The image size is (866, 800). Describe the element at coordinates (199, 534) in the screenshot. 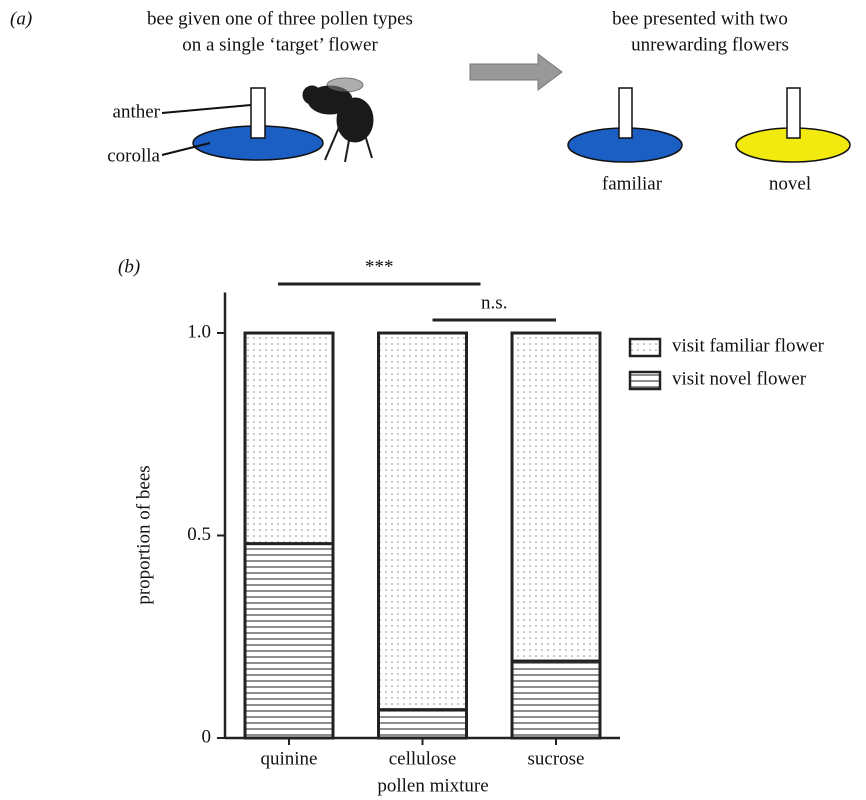

I see `y-tick-label: 0.5` at that location.